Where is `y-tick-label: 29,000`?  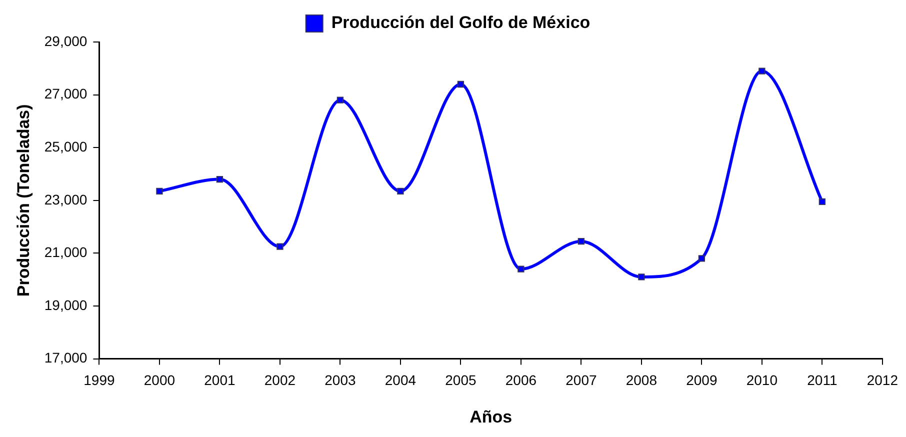 y-tick-label: 29,000 is located at coordinates (66, 40).